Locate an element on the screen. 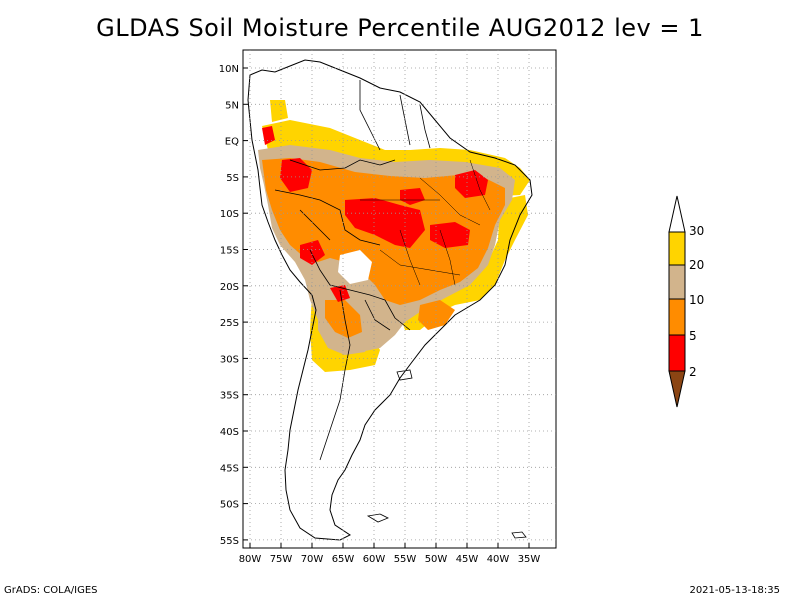 Image resolution: width=800 pixels, height=600 pixels. colorbar-label-2: 2 is located at coordinates (693, 372).